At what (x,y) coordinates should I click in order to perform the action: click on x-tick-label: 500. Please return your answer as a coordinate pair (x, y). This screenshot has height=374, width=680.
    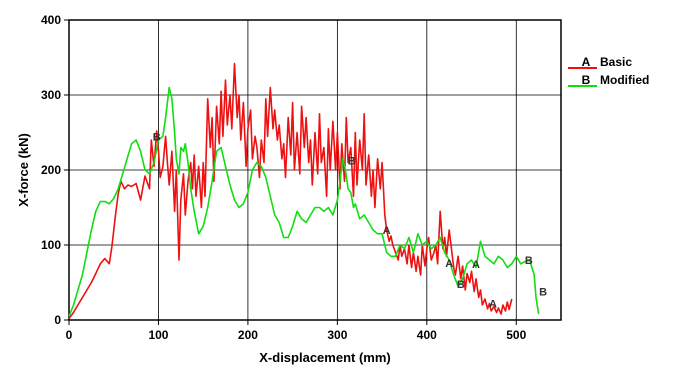
    Looking at the image, I should click on (516, 335).